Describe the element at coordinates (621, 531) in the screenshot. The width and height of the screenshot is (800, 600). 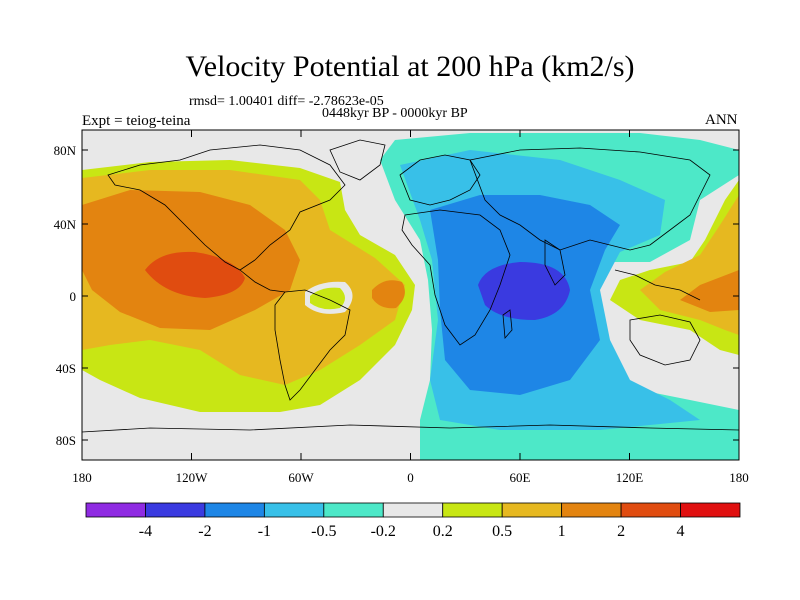
I see `colorbar-label: 2` at that location.